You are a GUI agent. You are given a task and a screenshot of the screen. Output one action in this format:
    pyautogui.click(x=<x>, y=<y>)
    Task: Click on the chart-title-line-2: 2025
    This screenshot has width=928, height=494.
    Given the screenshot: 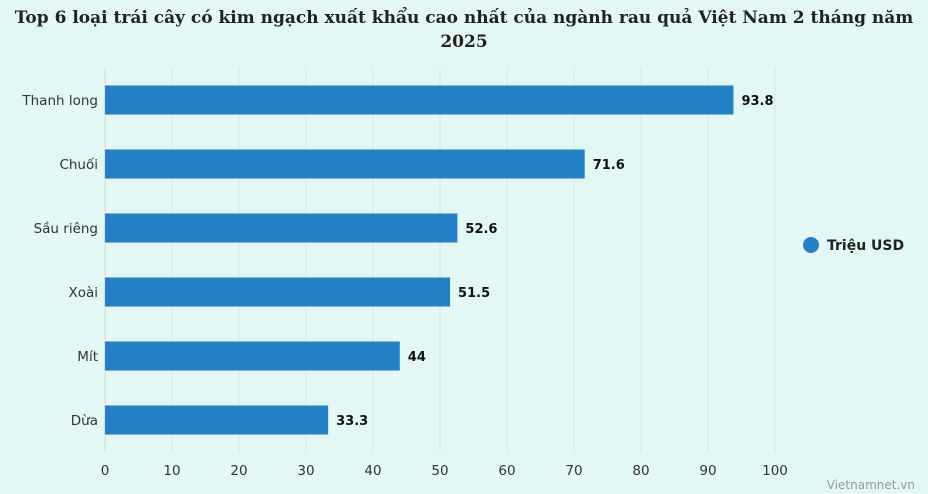 What is the action you would take?
    pyautogui.click(x=464, y=42)
    